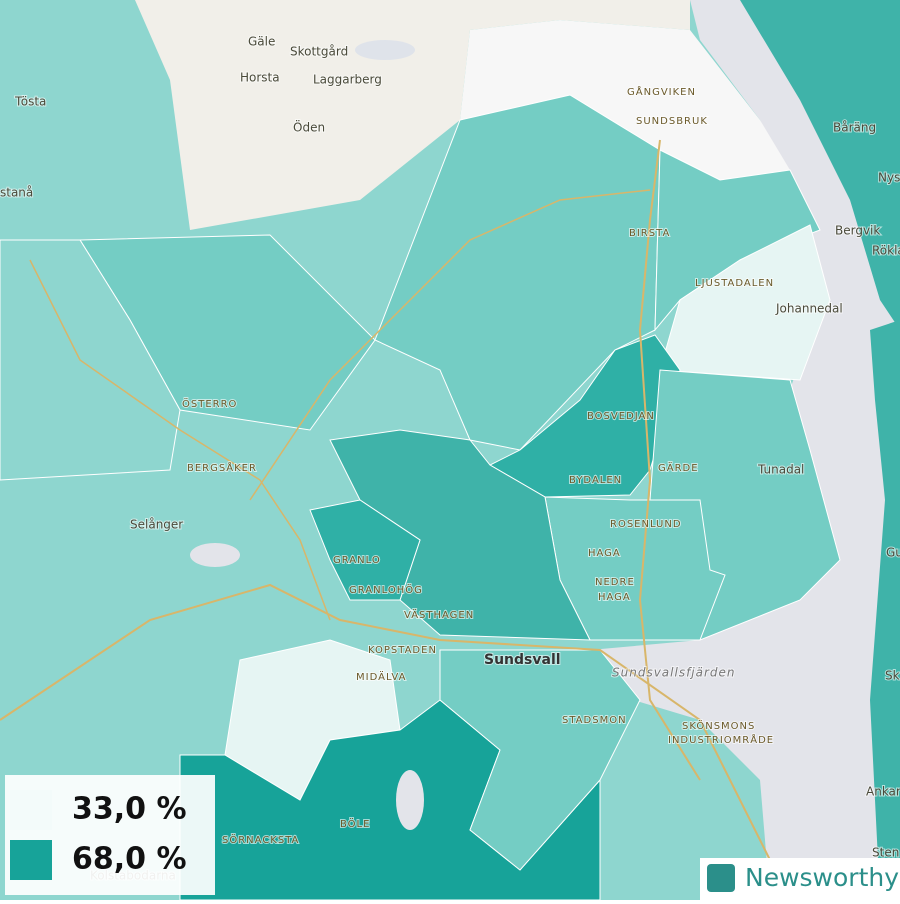 This screenshot has width=900, height=904. I want to click on place-label: Ankar, so click(883, 792).